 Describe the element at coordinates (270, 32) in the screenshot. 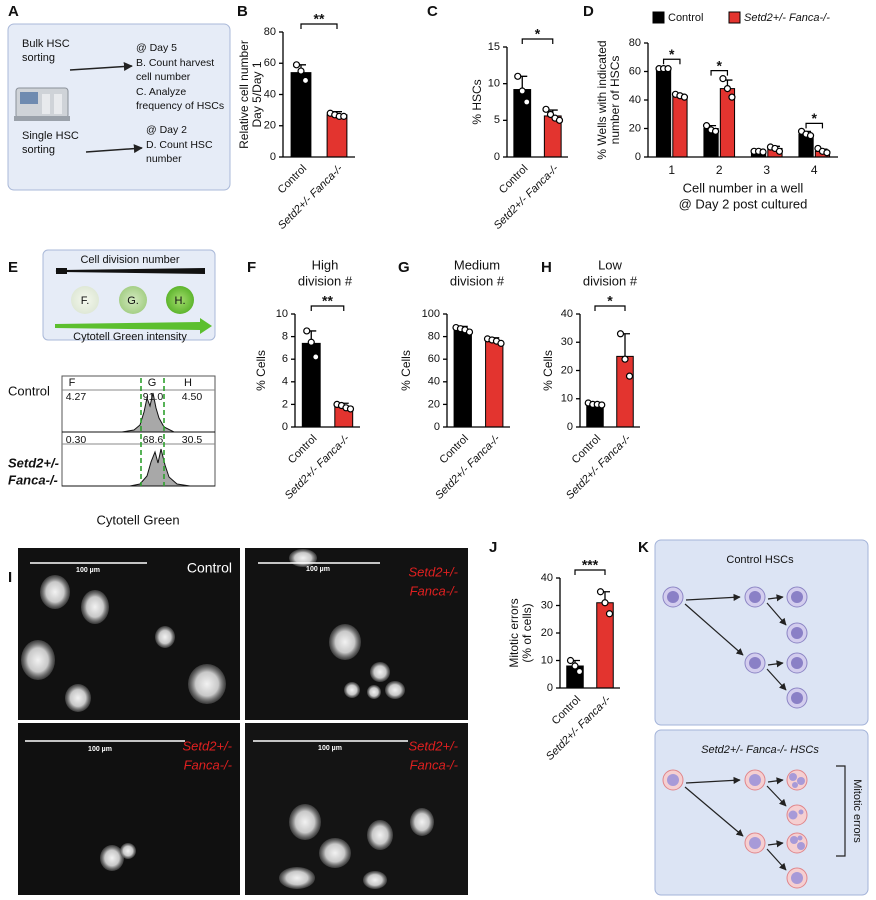

I see `y-tick-label: 80` at that location.